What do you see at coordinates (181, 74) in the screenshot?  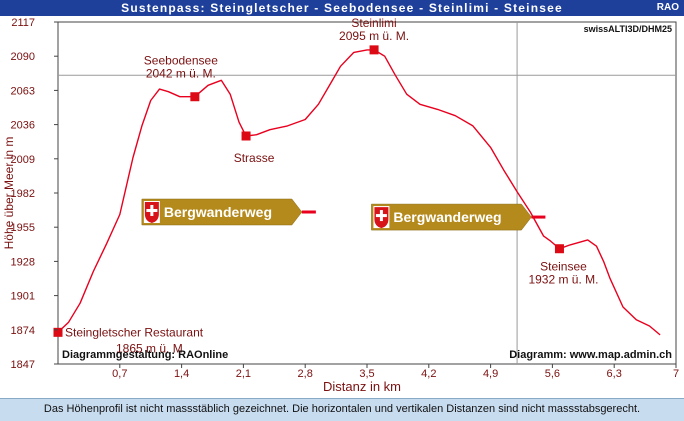 I see `waypoint-elevation: 2042 m ü. M.` at bounding box center [181, 74].